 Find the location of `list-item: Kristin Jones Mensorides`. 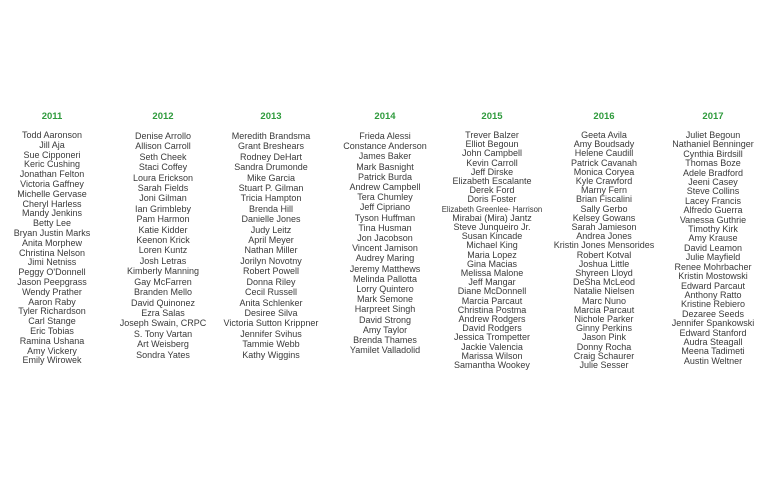

list-item: Kristin Jones Mensorides is located at coordinates (604, 245).